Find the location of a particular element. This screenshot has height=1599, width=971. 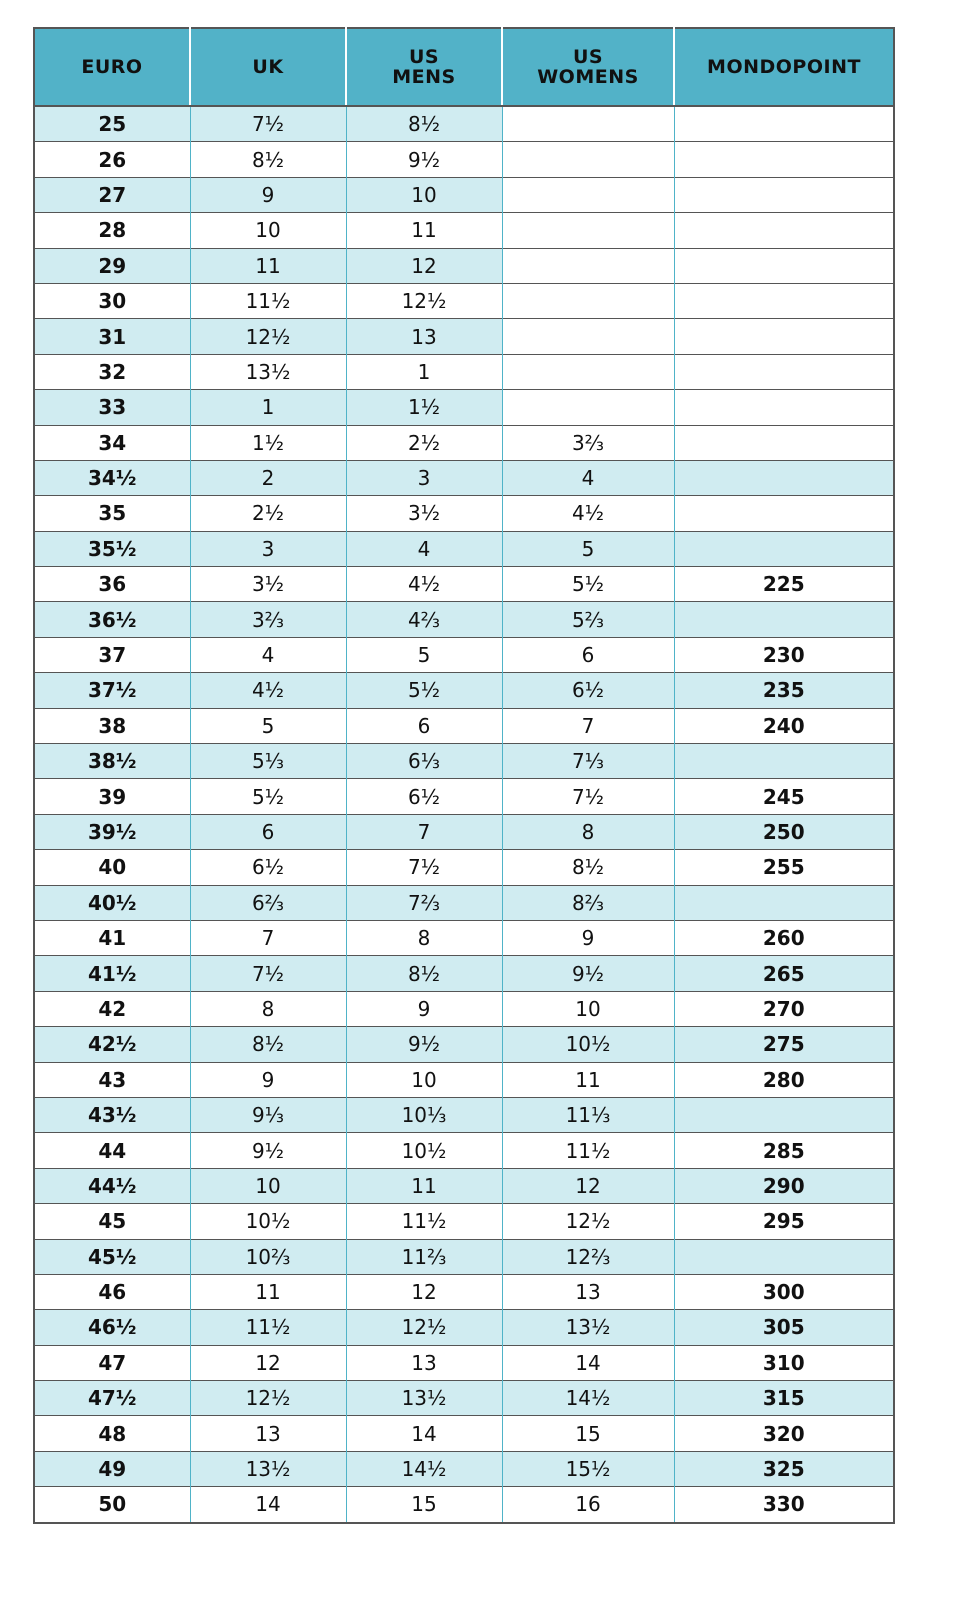

table-row: 37 4 5 6 230 is located at coordinates (464, 654).